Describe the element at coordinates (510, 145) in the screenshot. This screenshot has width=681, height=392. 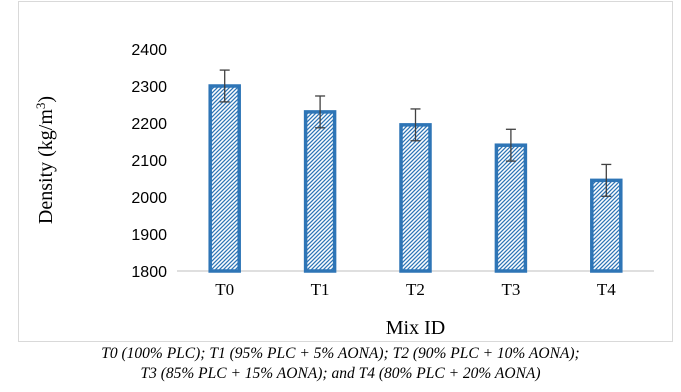
I see `error-bar-t3` at that location.